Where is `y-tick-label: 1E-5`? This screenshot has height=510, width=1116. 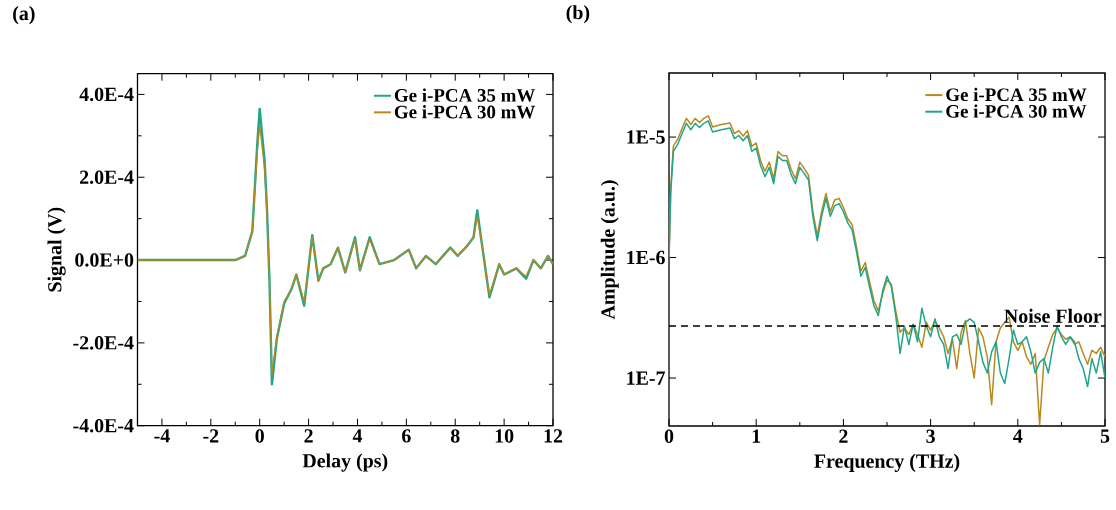
y-tick-label: 1E-5 is located at coordinates (646, 137).